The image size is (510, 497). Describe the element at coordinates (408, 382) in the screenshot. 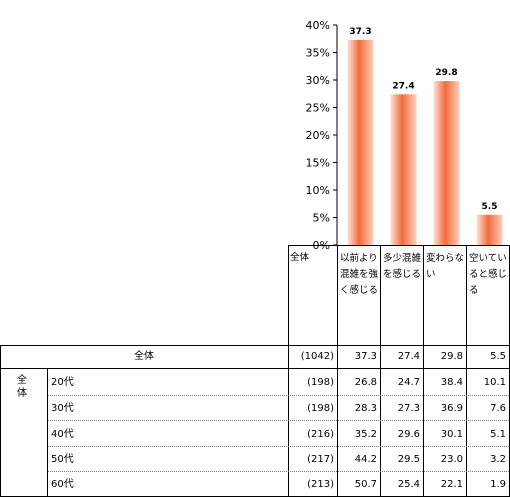

I see `table-cell: 24.7` at that location.